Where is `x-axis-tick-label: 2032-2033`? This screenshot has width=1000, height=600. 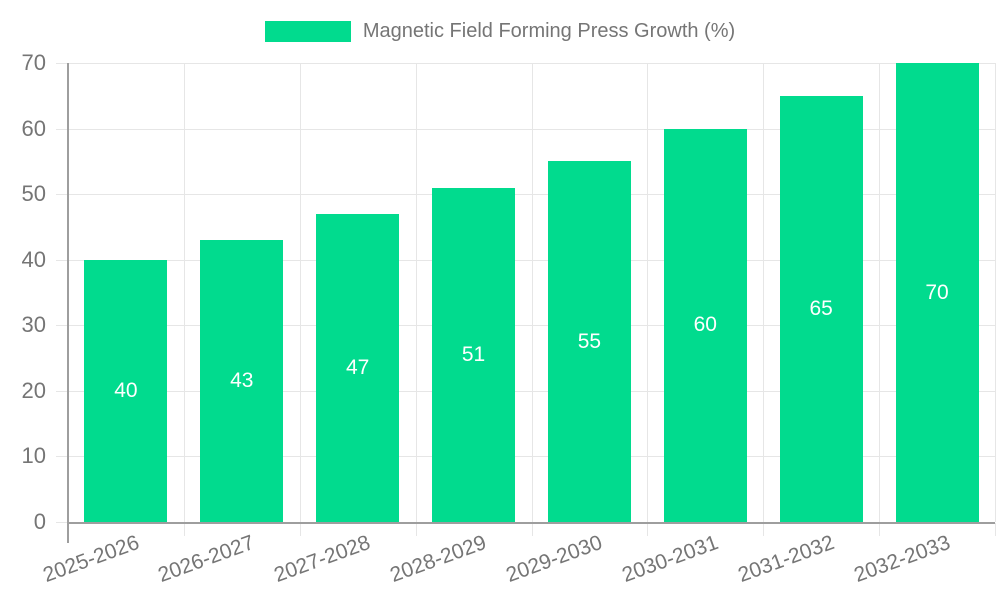
x-axis-tick-label: 2032-2033 is located at coordinates (901, 559).